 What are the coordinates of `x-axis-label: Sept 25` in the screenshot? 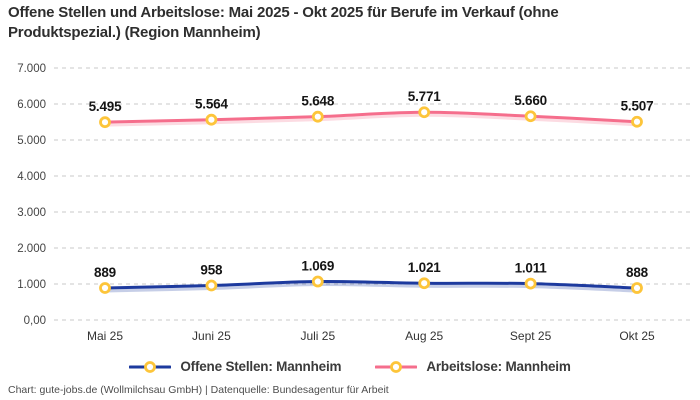 It's located at (531, 336).